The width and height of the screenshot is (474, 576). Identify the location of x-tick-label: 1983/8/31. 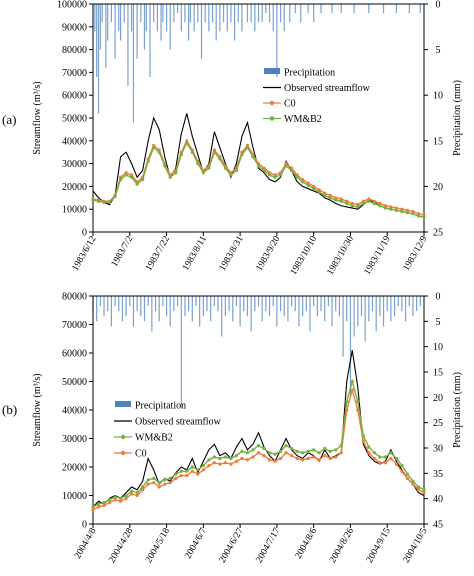
(232, 253).